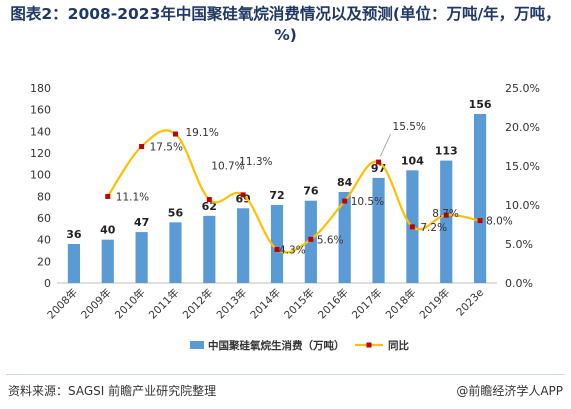 The image size is (571, 409). Describe the element at coordinates (522, 127) in the screenshot. I see `y-right-tick-label: 20.0%` at that location.